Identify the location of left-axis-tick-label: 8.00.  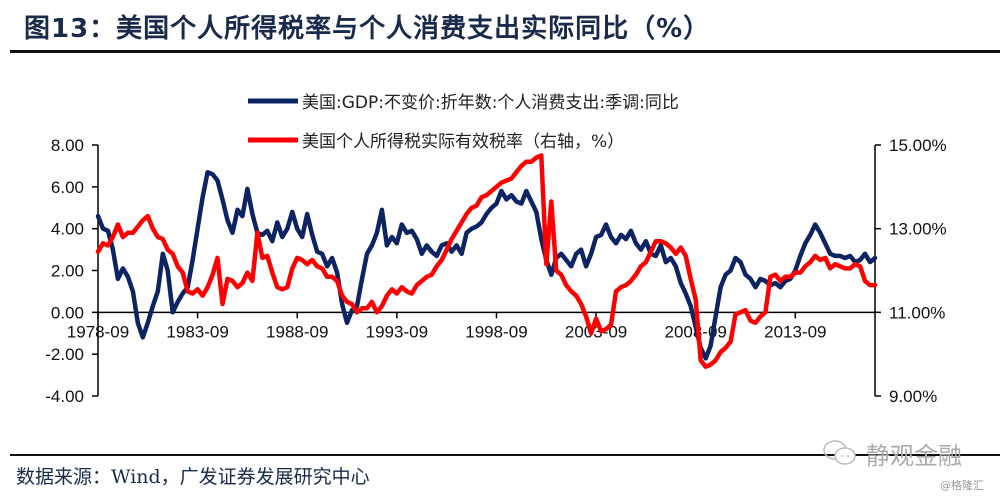
(67, 145).